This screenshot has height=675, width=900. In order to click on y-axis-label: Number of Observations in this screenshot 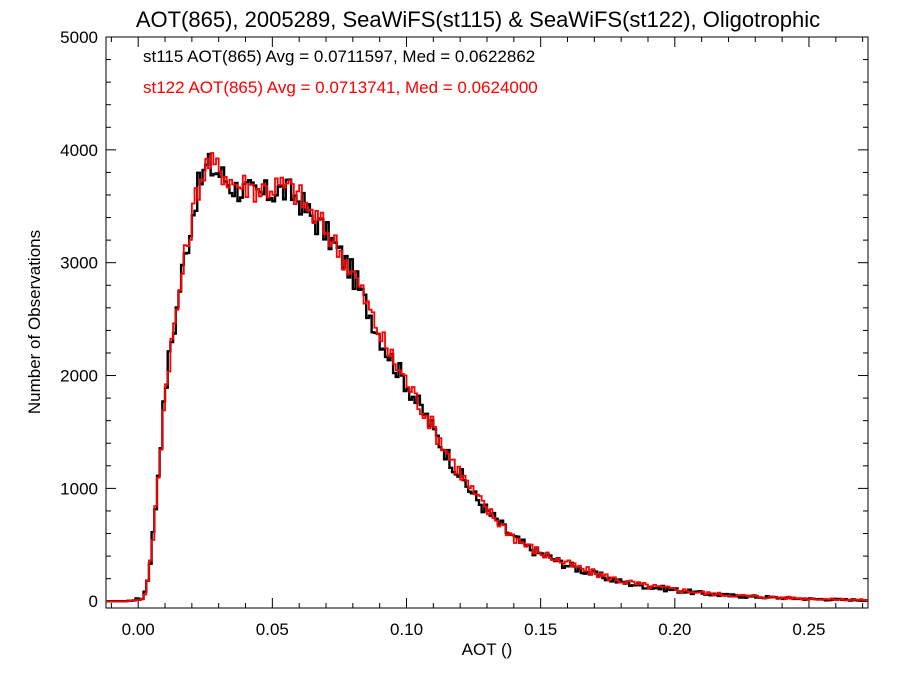, I will do `click(34, 322)`.